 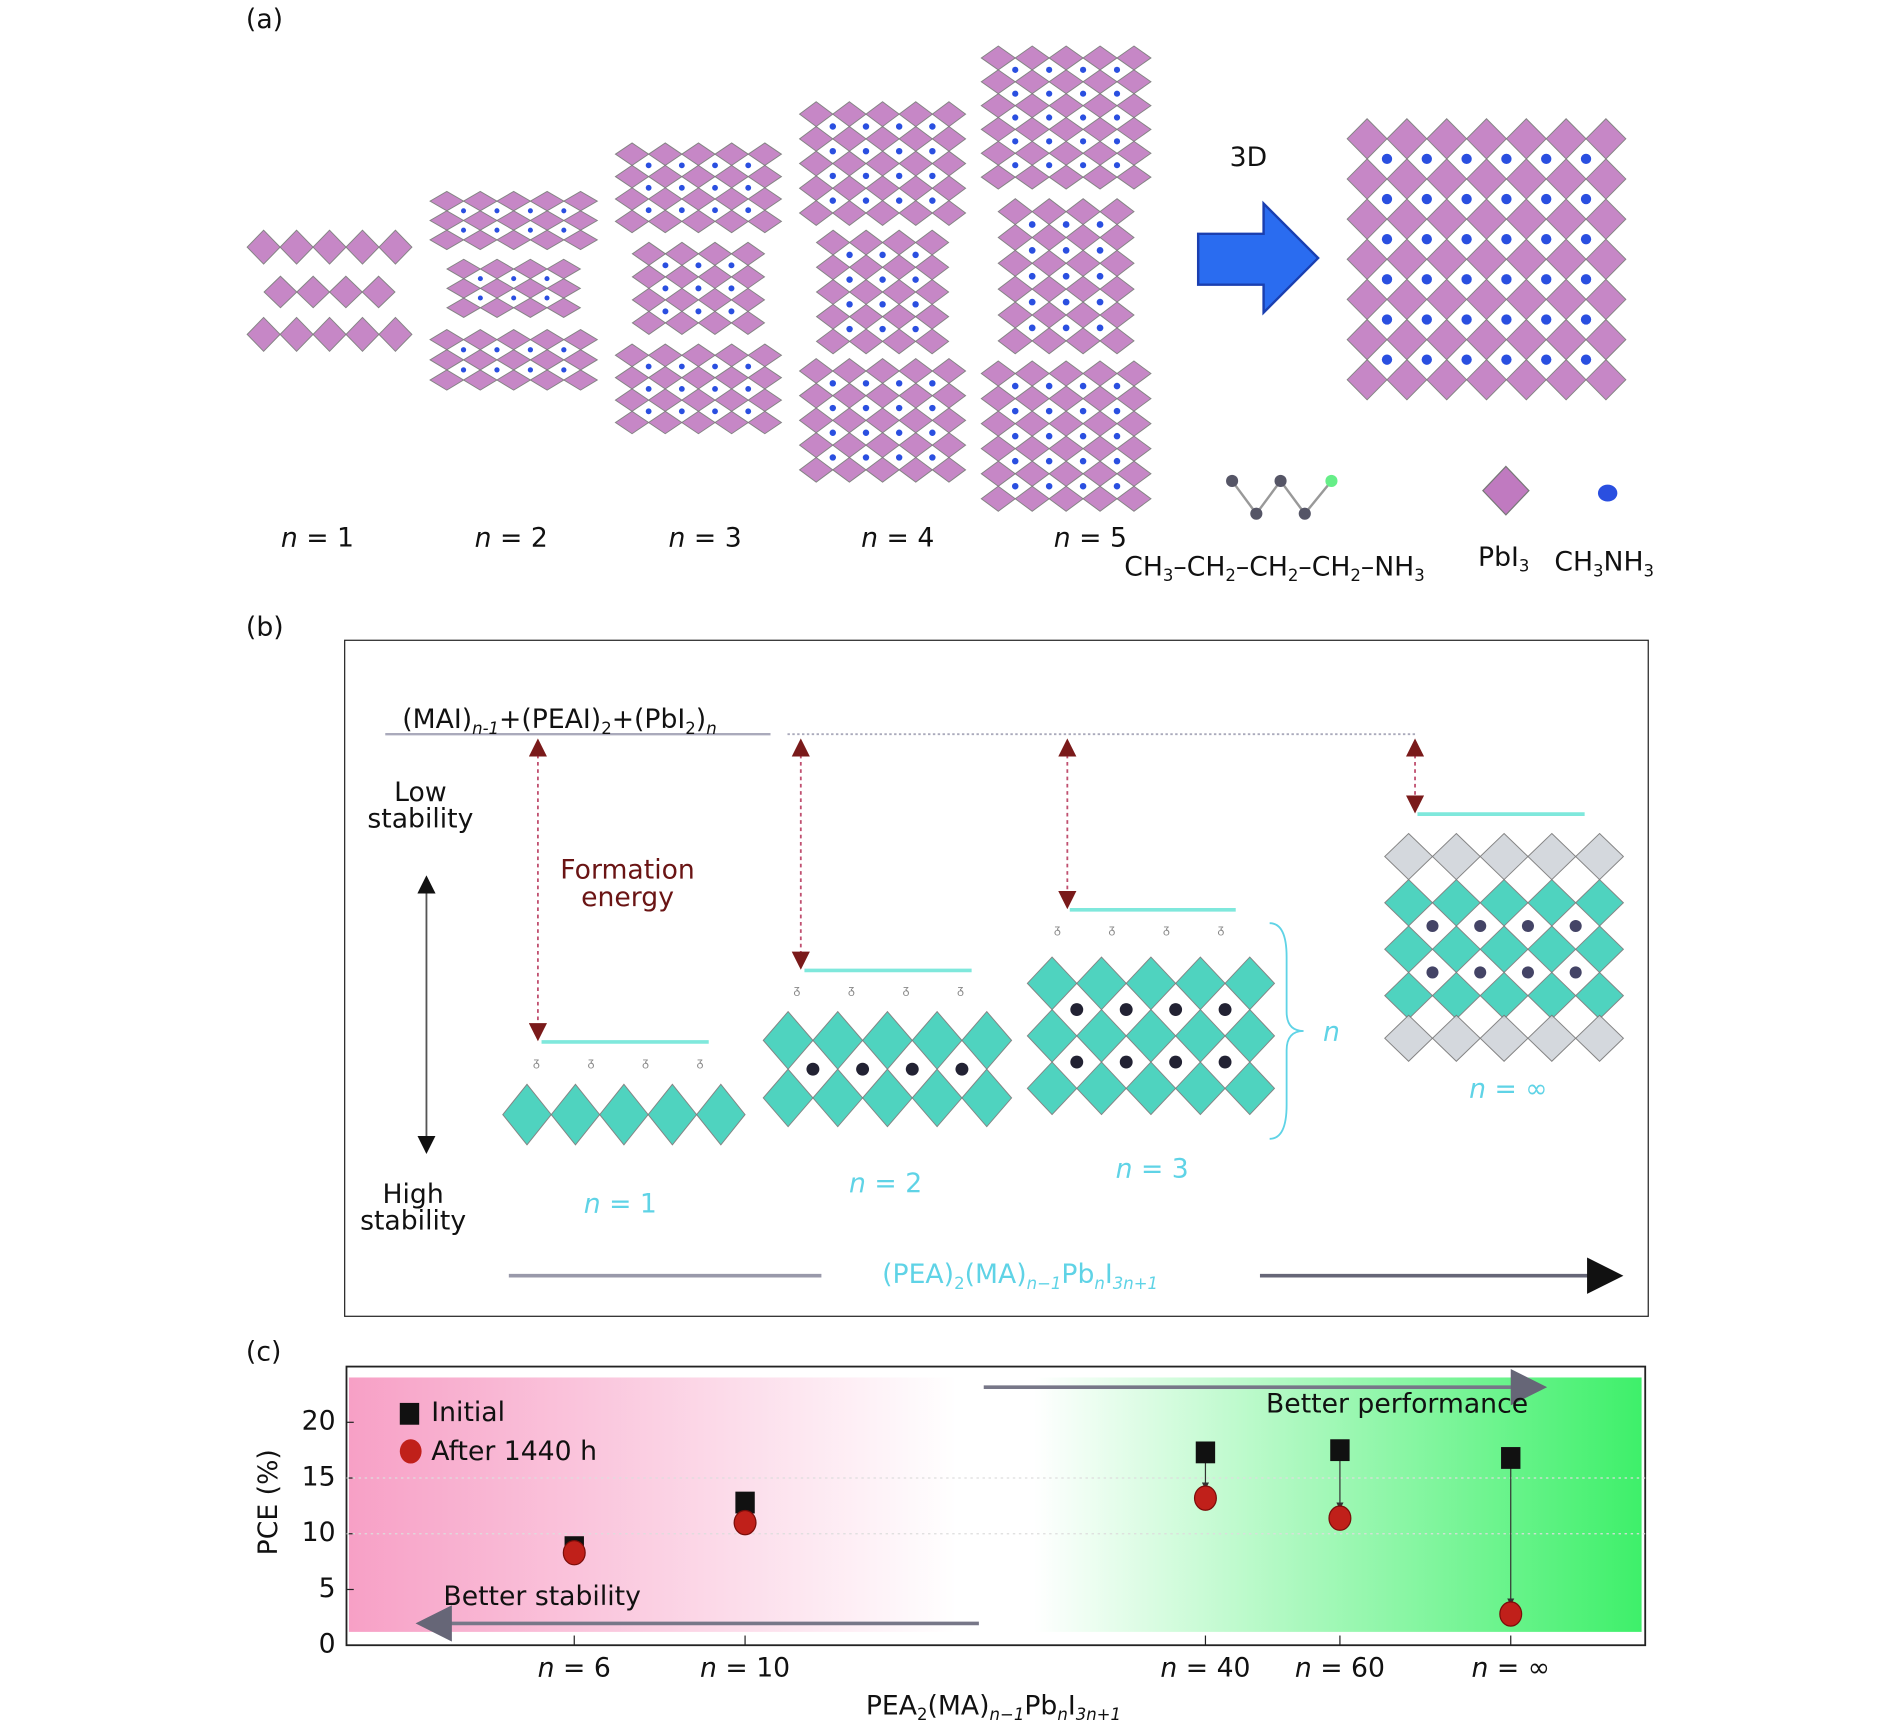 What do you see at coordinates (437, 720) in the screenshot?
I see `formula-text: (MAI)` at bounding box center [437, 720].